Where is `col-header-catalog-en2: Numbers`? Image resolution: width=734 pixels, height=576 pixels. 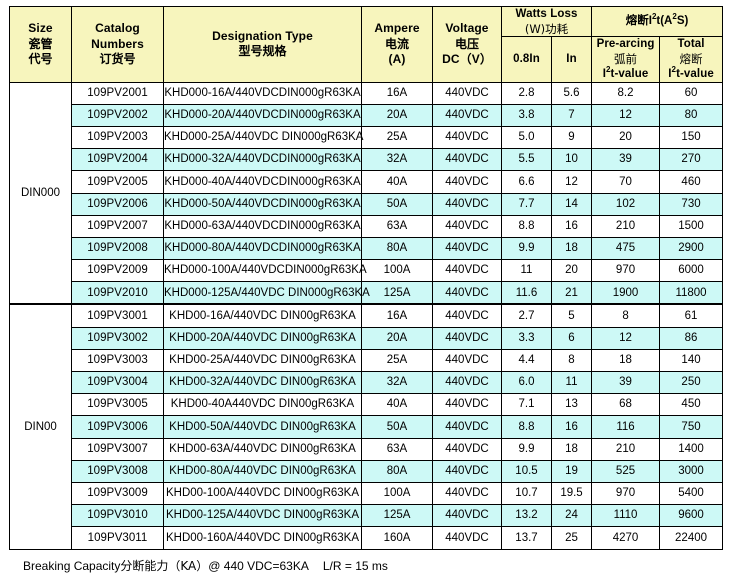 col-header-catalog-en2: Numbers is located at coordinates (117, 43).